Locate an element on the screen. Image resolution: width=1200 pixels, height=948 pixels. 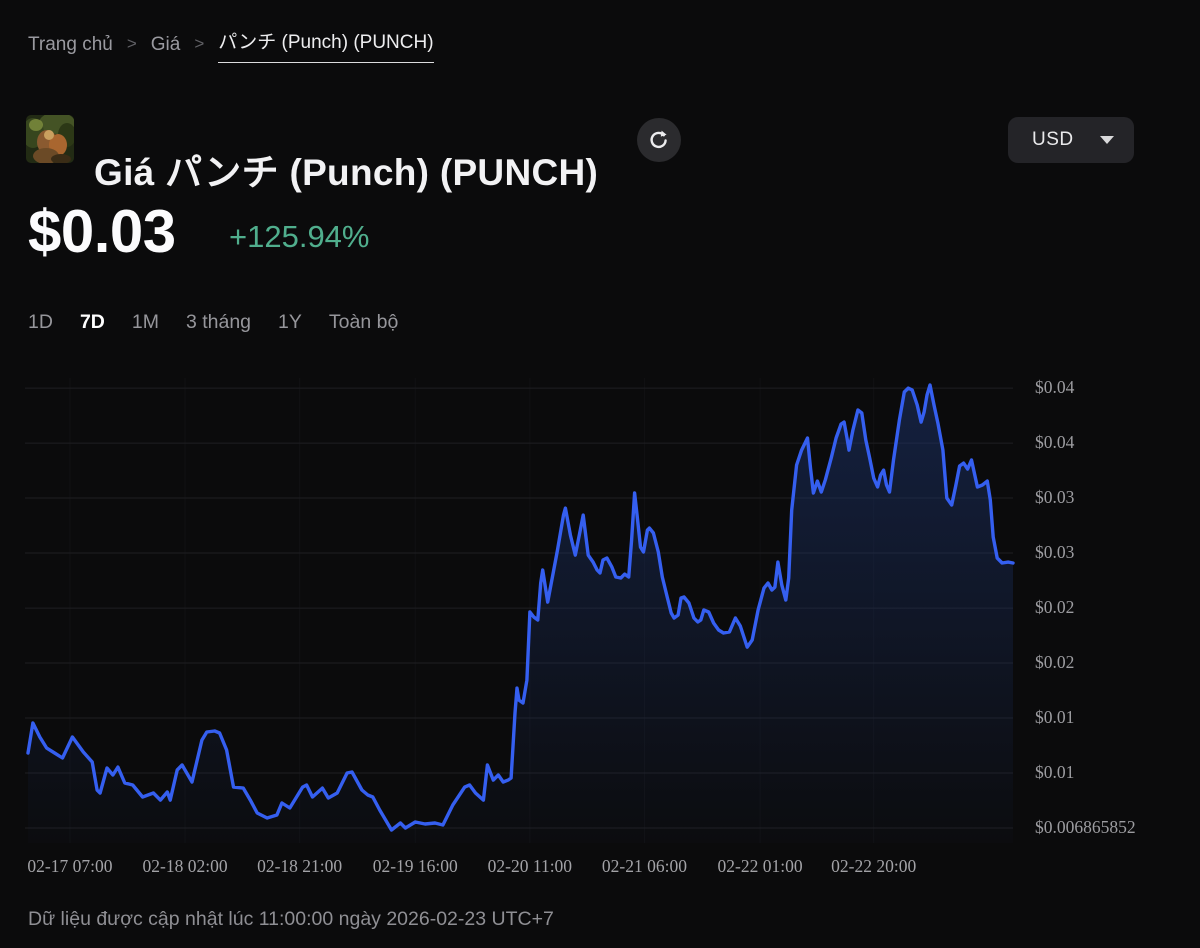
price-change-badge: +125.94% is located at coordinates (299, 236).